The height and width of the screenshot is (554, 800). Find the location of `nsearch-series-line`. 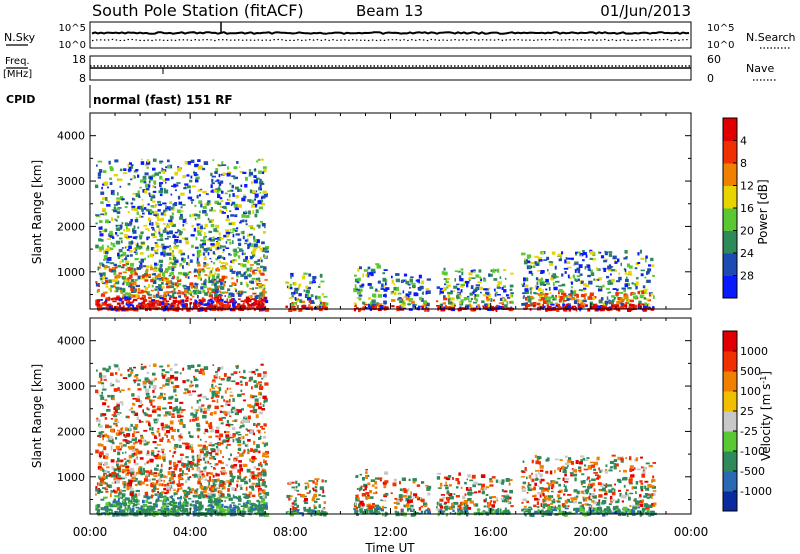

nsearch-series-line is located at coordinates (390, 40).